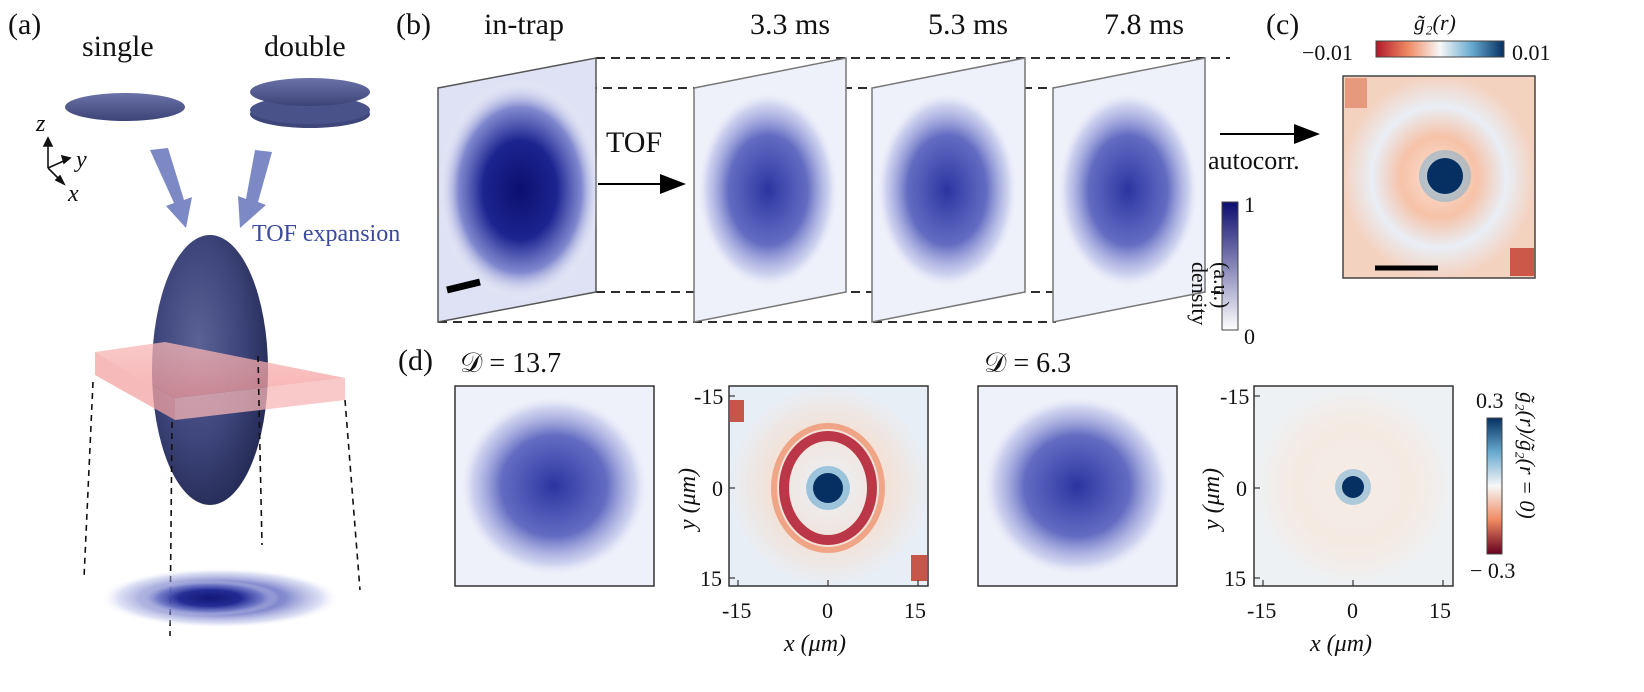  What do you see at coordinates (1262, 610) in the screenshot?
I see `xtick-d2-left: -15` at bounding box center [1262, 610].